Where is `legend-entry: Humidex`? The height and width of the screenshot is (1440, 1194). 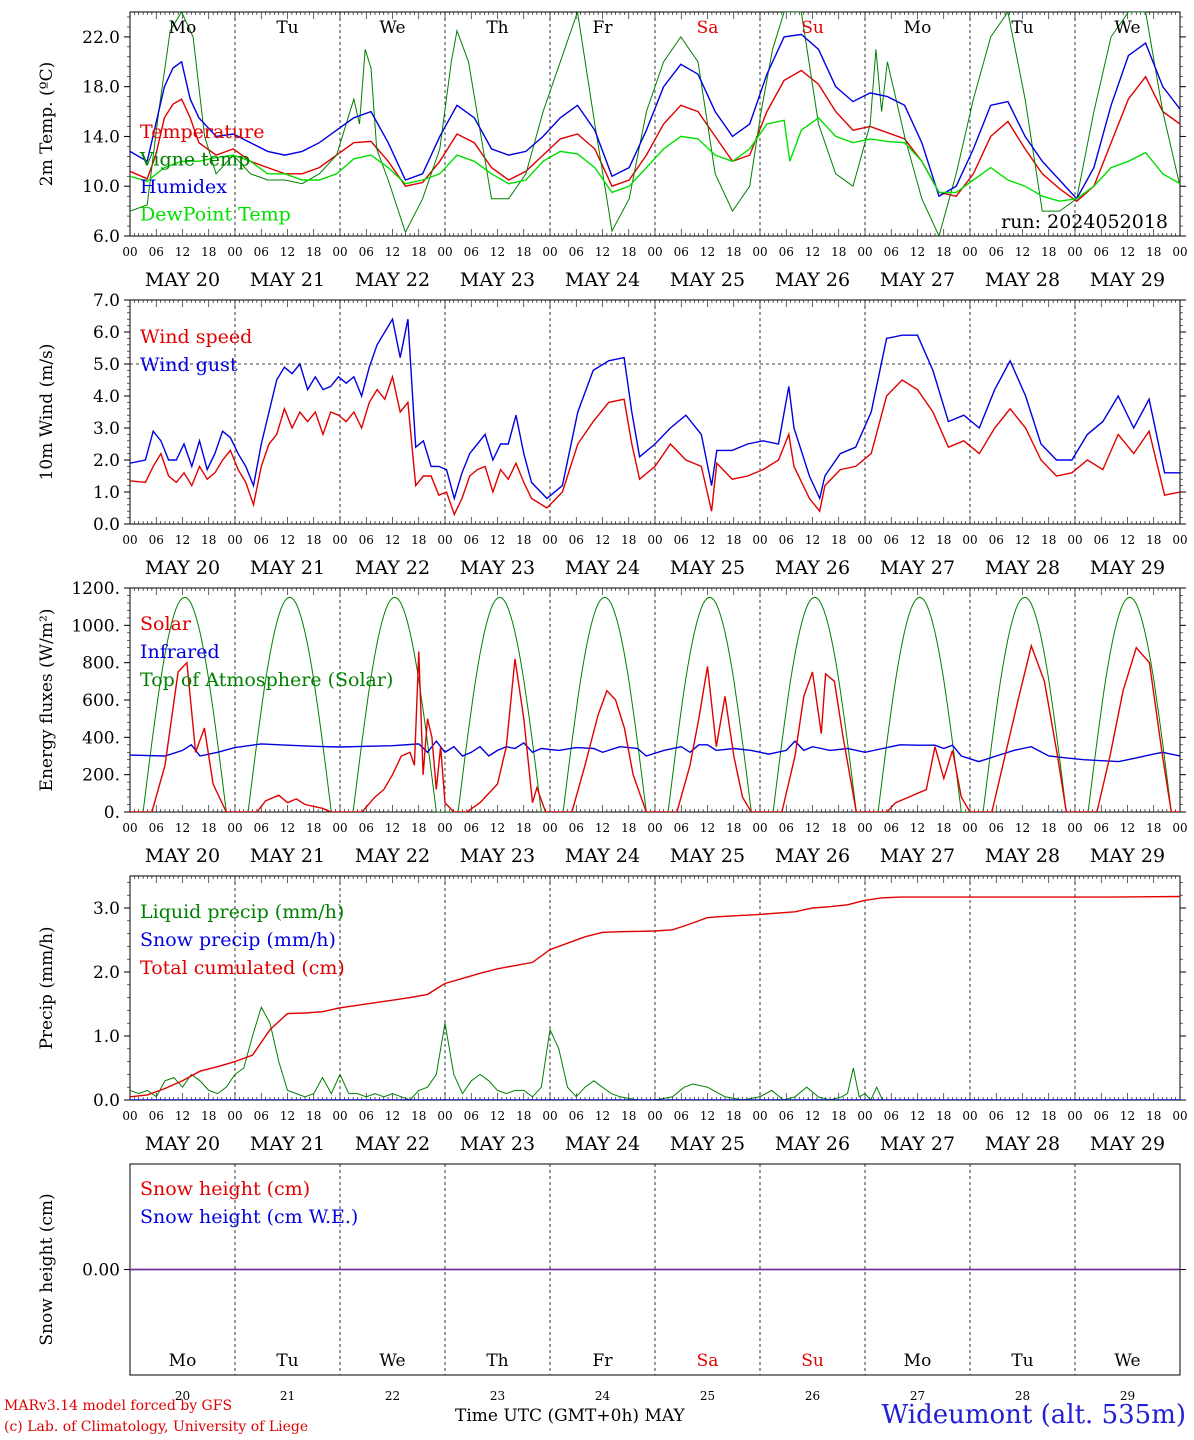 legend-entry: Humidex is located at coordinates (183, 187).